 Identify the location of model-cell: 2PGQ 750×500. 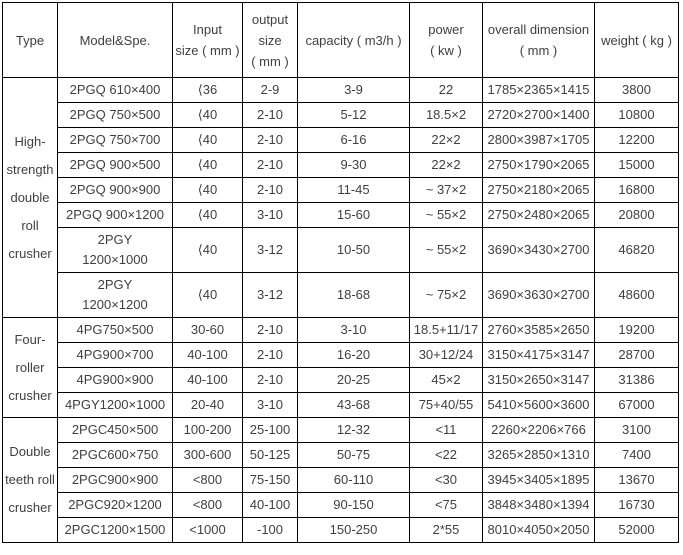
(115, 115).